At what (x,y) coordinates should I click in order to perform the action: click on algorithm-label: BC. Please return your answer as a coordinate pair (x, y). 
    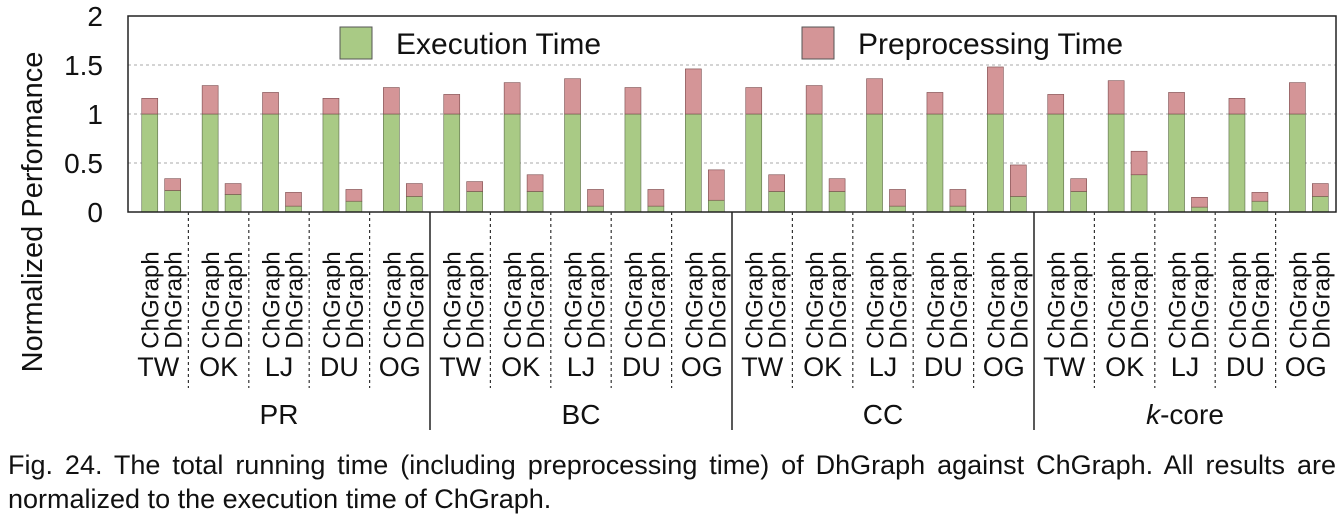
    Looking at the image, I should click on (581, 414).